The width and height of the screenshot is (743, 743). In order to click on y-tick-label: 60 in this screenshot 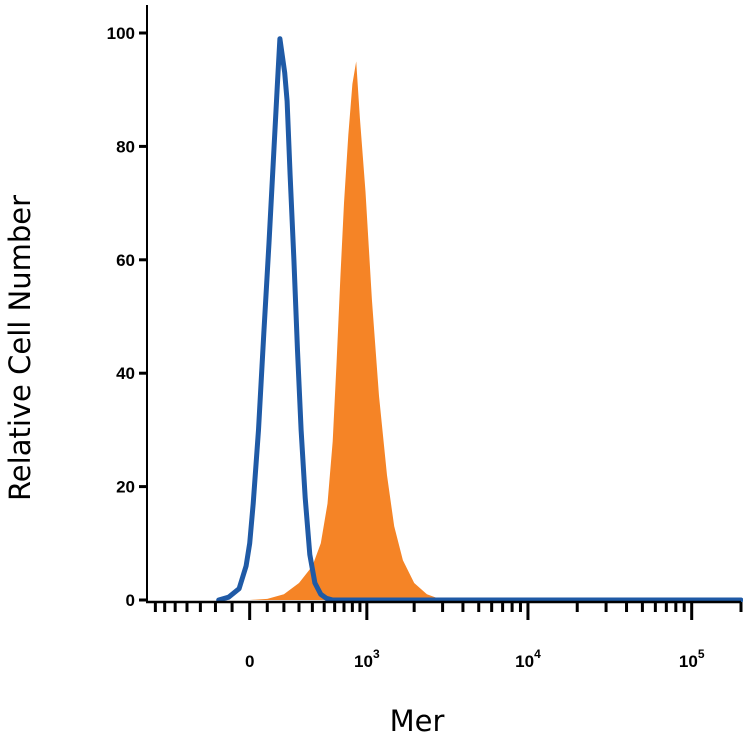, I will do `click(125, 260)`.